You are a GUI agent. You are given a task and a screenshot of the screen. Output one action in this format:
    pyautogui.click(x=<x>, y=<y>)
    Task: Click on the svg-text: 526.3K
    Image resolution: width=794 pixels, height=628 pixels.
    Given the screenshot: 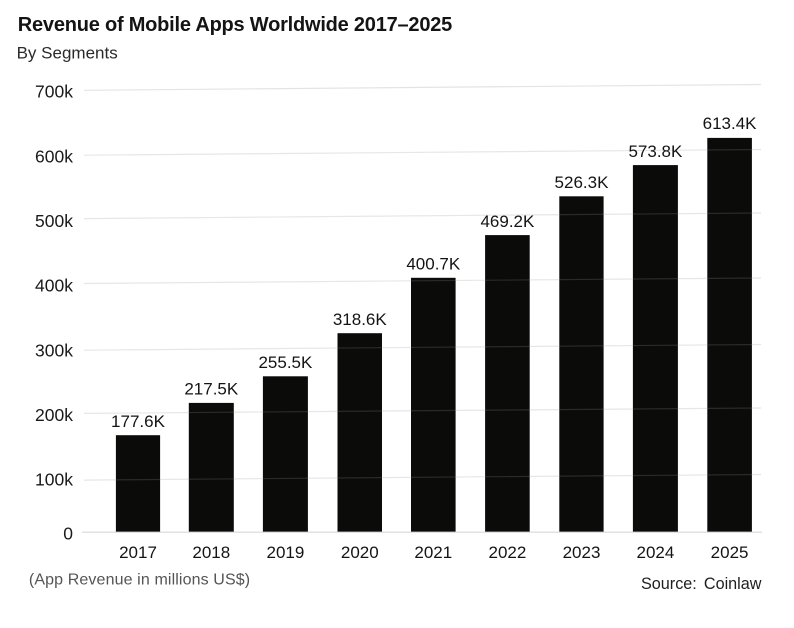 What is the action you would take?
    pyautogui.click(x=582, y=182)
    